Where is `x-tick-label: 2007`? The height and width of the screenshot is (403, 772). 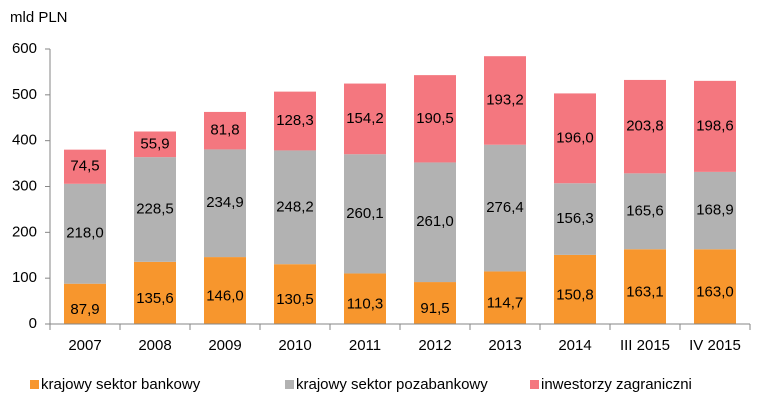
x-tick-label: 2007 is located at coordinates (84, 345).